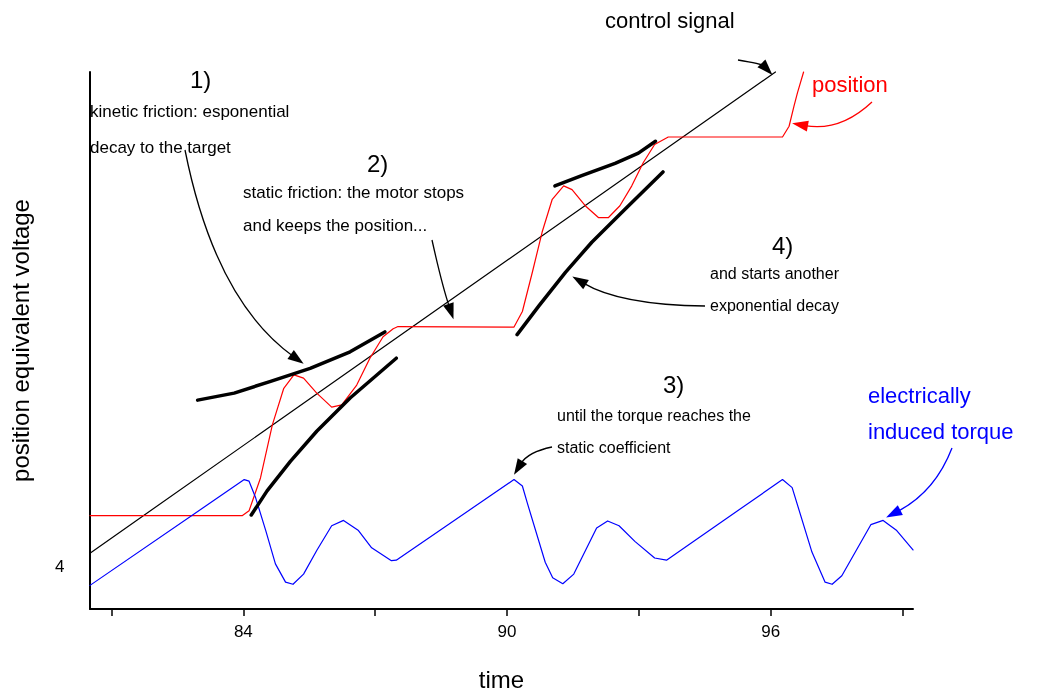 Image resolution: width=1055 pixels, height=696 pixels. Describe the element at coordinates (20, 340) in the screenshot. I see `y-axis-title: position equivalent voltage` at that location.